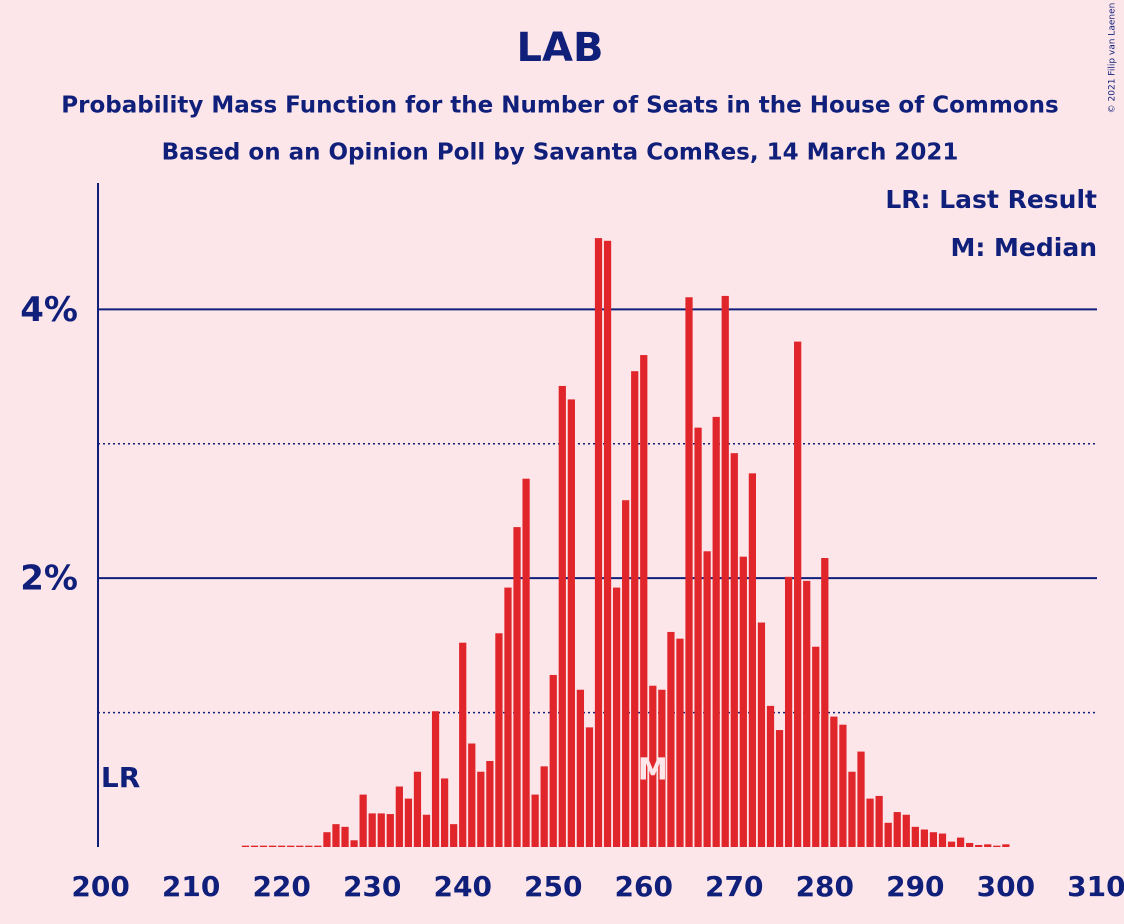 Image resolution: width=1124 pixels, height=924 pixels. What do you see at coordinates (49, 310) in the screenshot?
I see `y-tick-label: 4%` at bounding box center [49, 310].